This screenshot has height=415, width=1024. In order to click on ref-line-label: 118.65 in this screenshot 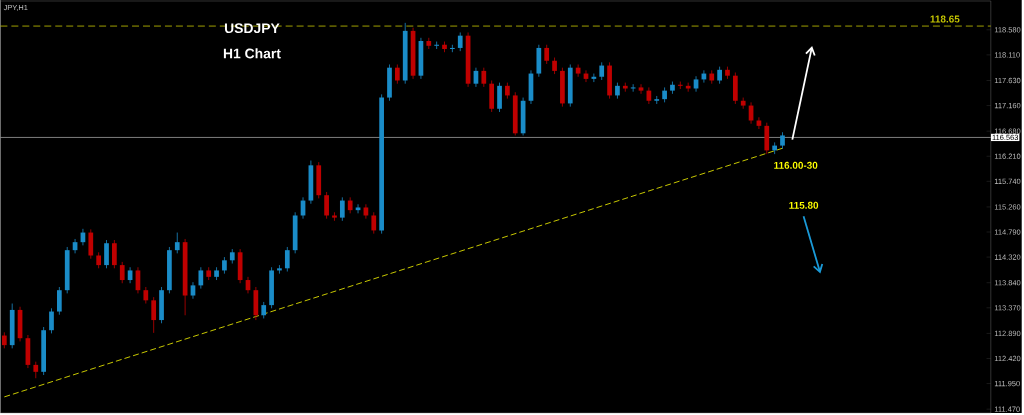, I will do `click(945, 19)`.